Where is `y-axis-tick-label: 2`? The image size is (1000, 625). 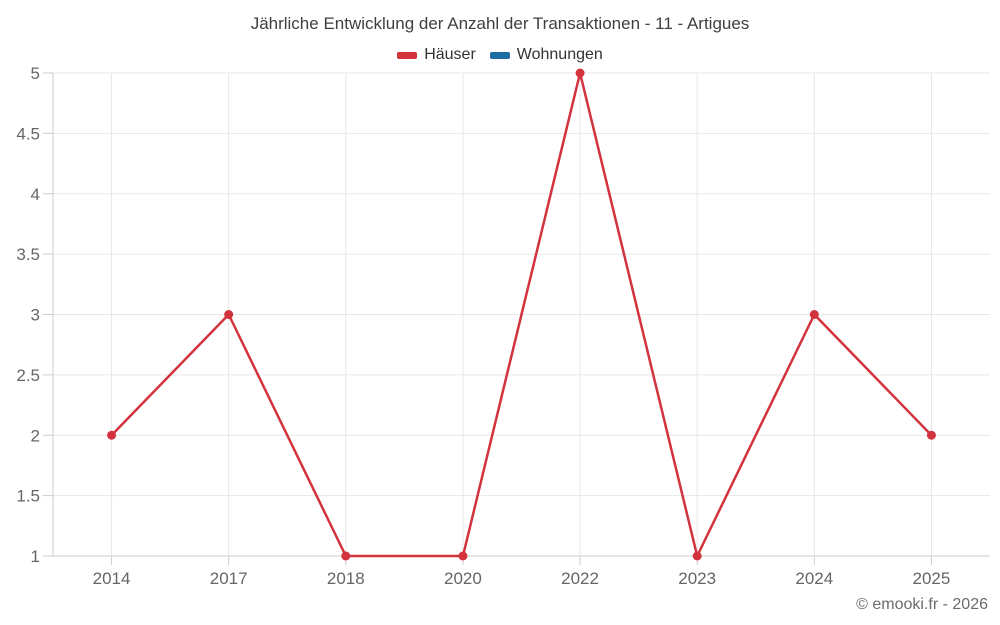 y-axis-tick-label: 2 is located at coordinates (35, 435).